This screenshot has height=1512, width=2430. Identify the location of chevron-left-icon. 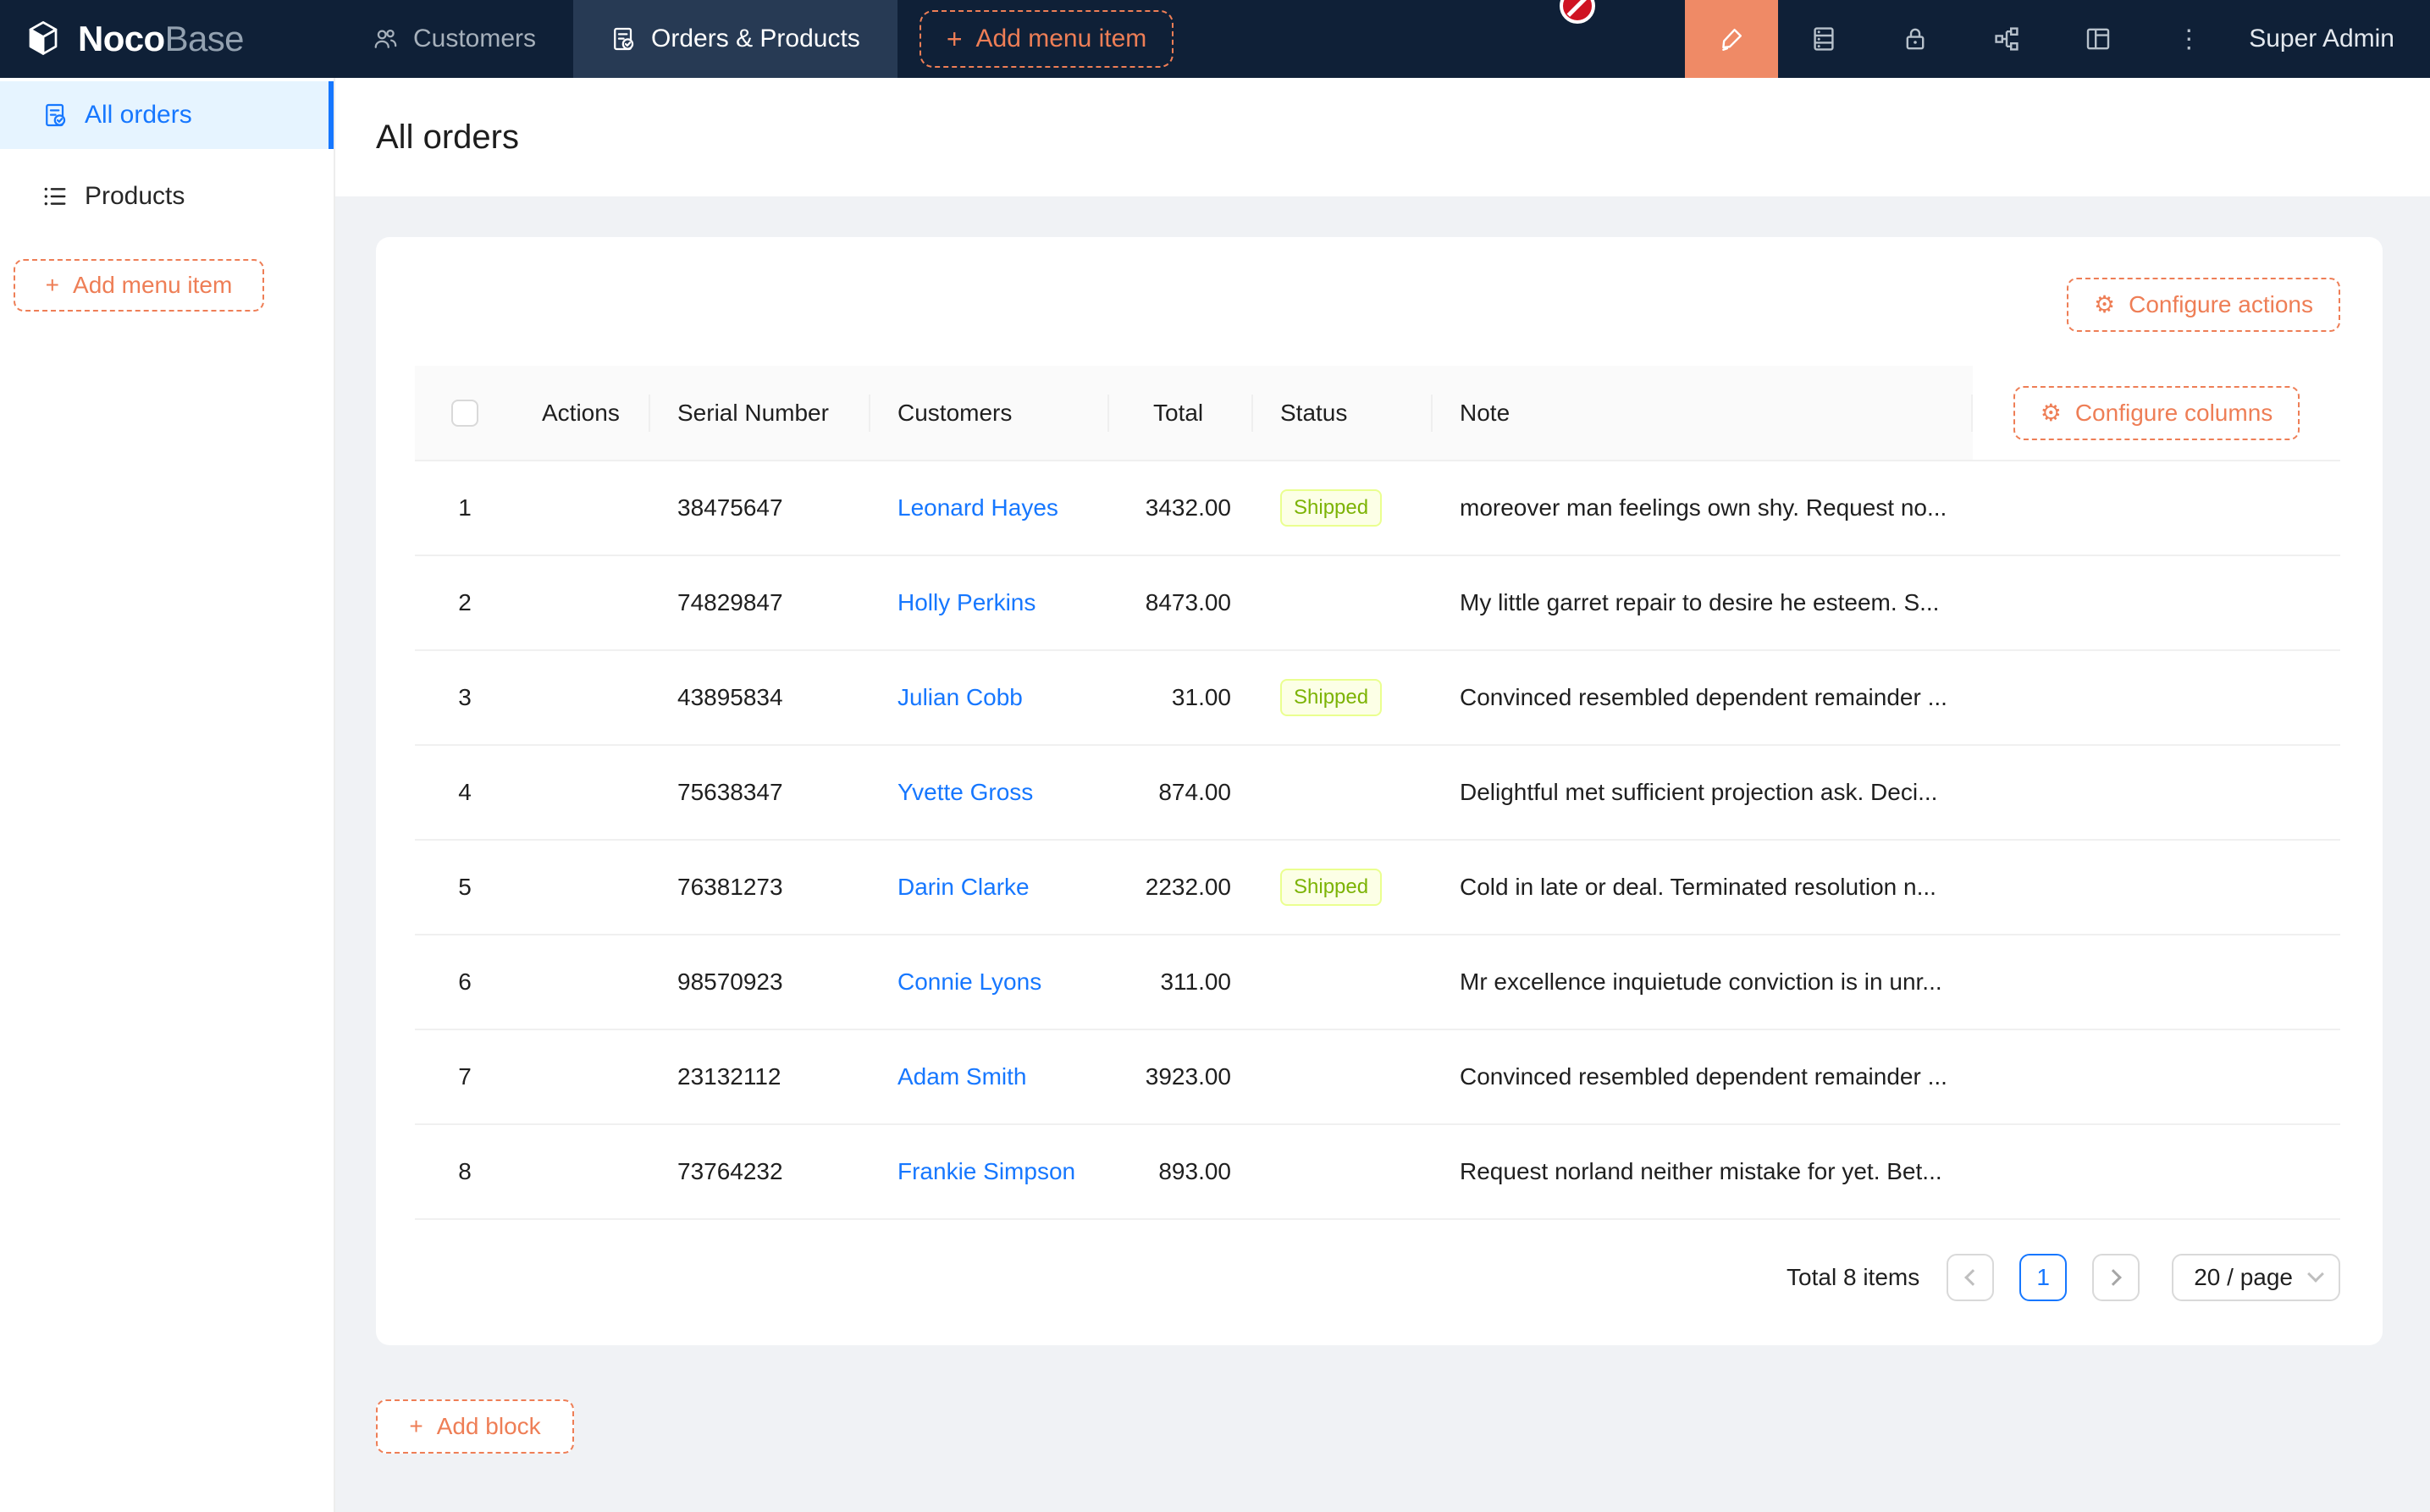
(1973, 1277).